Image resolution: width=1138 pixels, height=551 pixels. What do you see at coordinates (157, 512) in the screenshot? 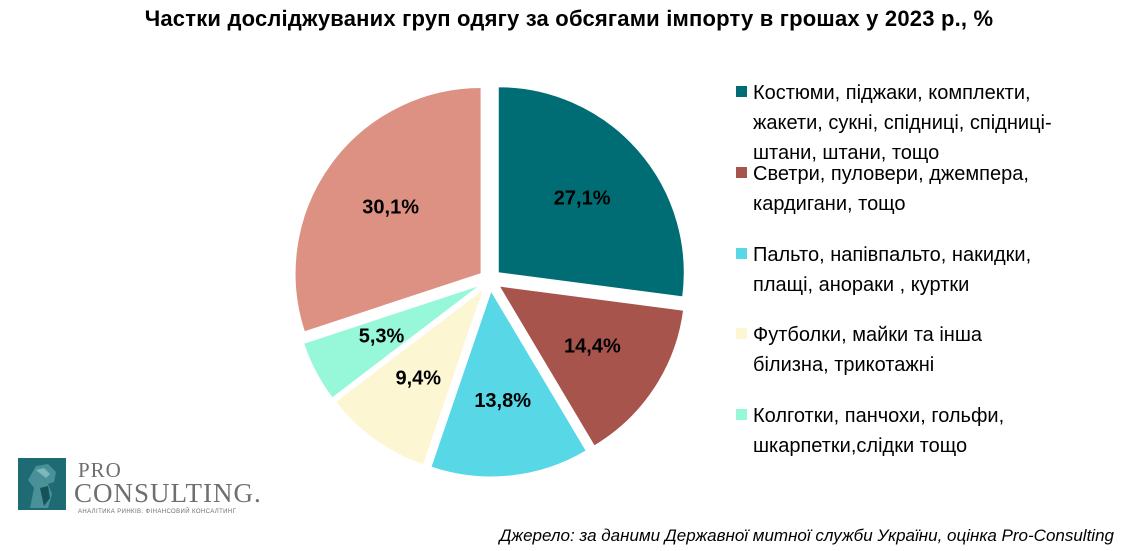
I see `logo-tagline: АНАЛІТИКА РИНКІВ. ФІНАНСОВИЙ КОНСАЛТИНГ` at bounding box center [157, 512].